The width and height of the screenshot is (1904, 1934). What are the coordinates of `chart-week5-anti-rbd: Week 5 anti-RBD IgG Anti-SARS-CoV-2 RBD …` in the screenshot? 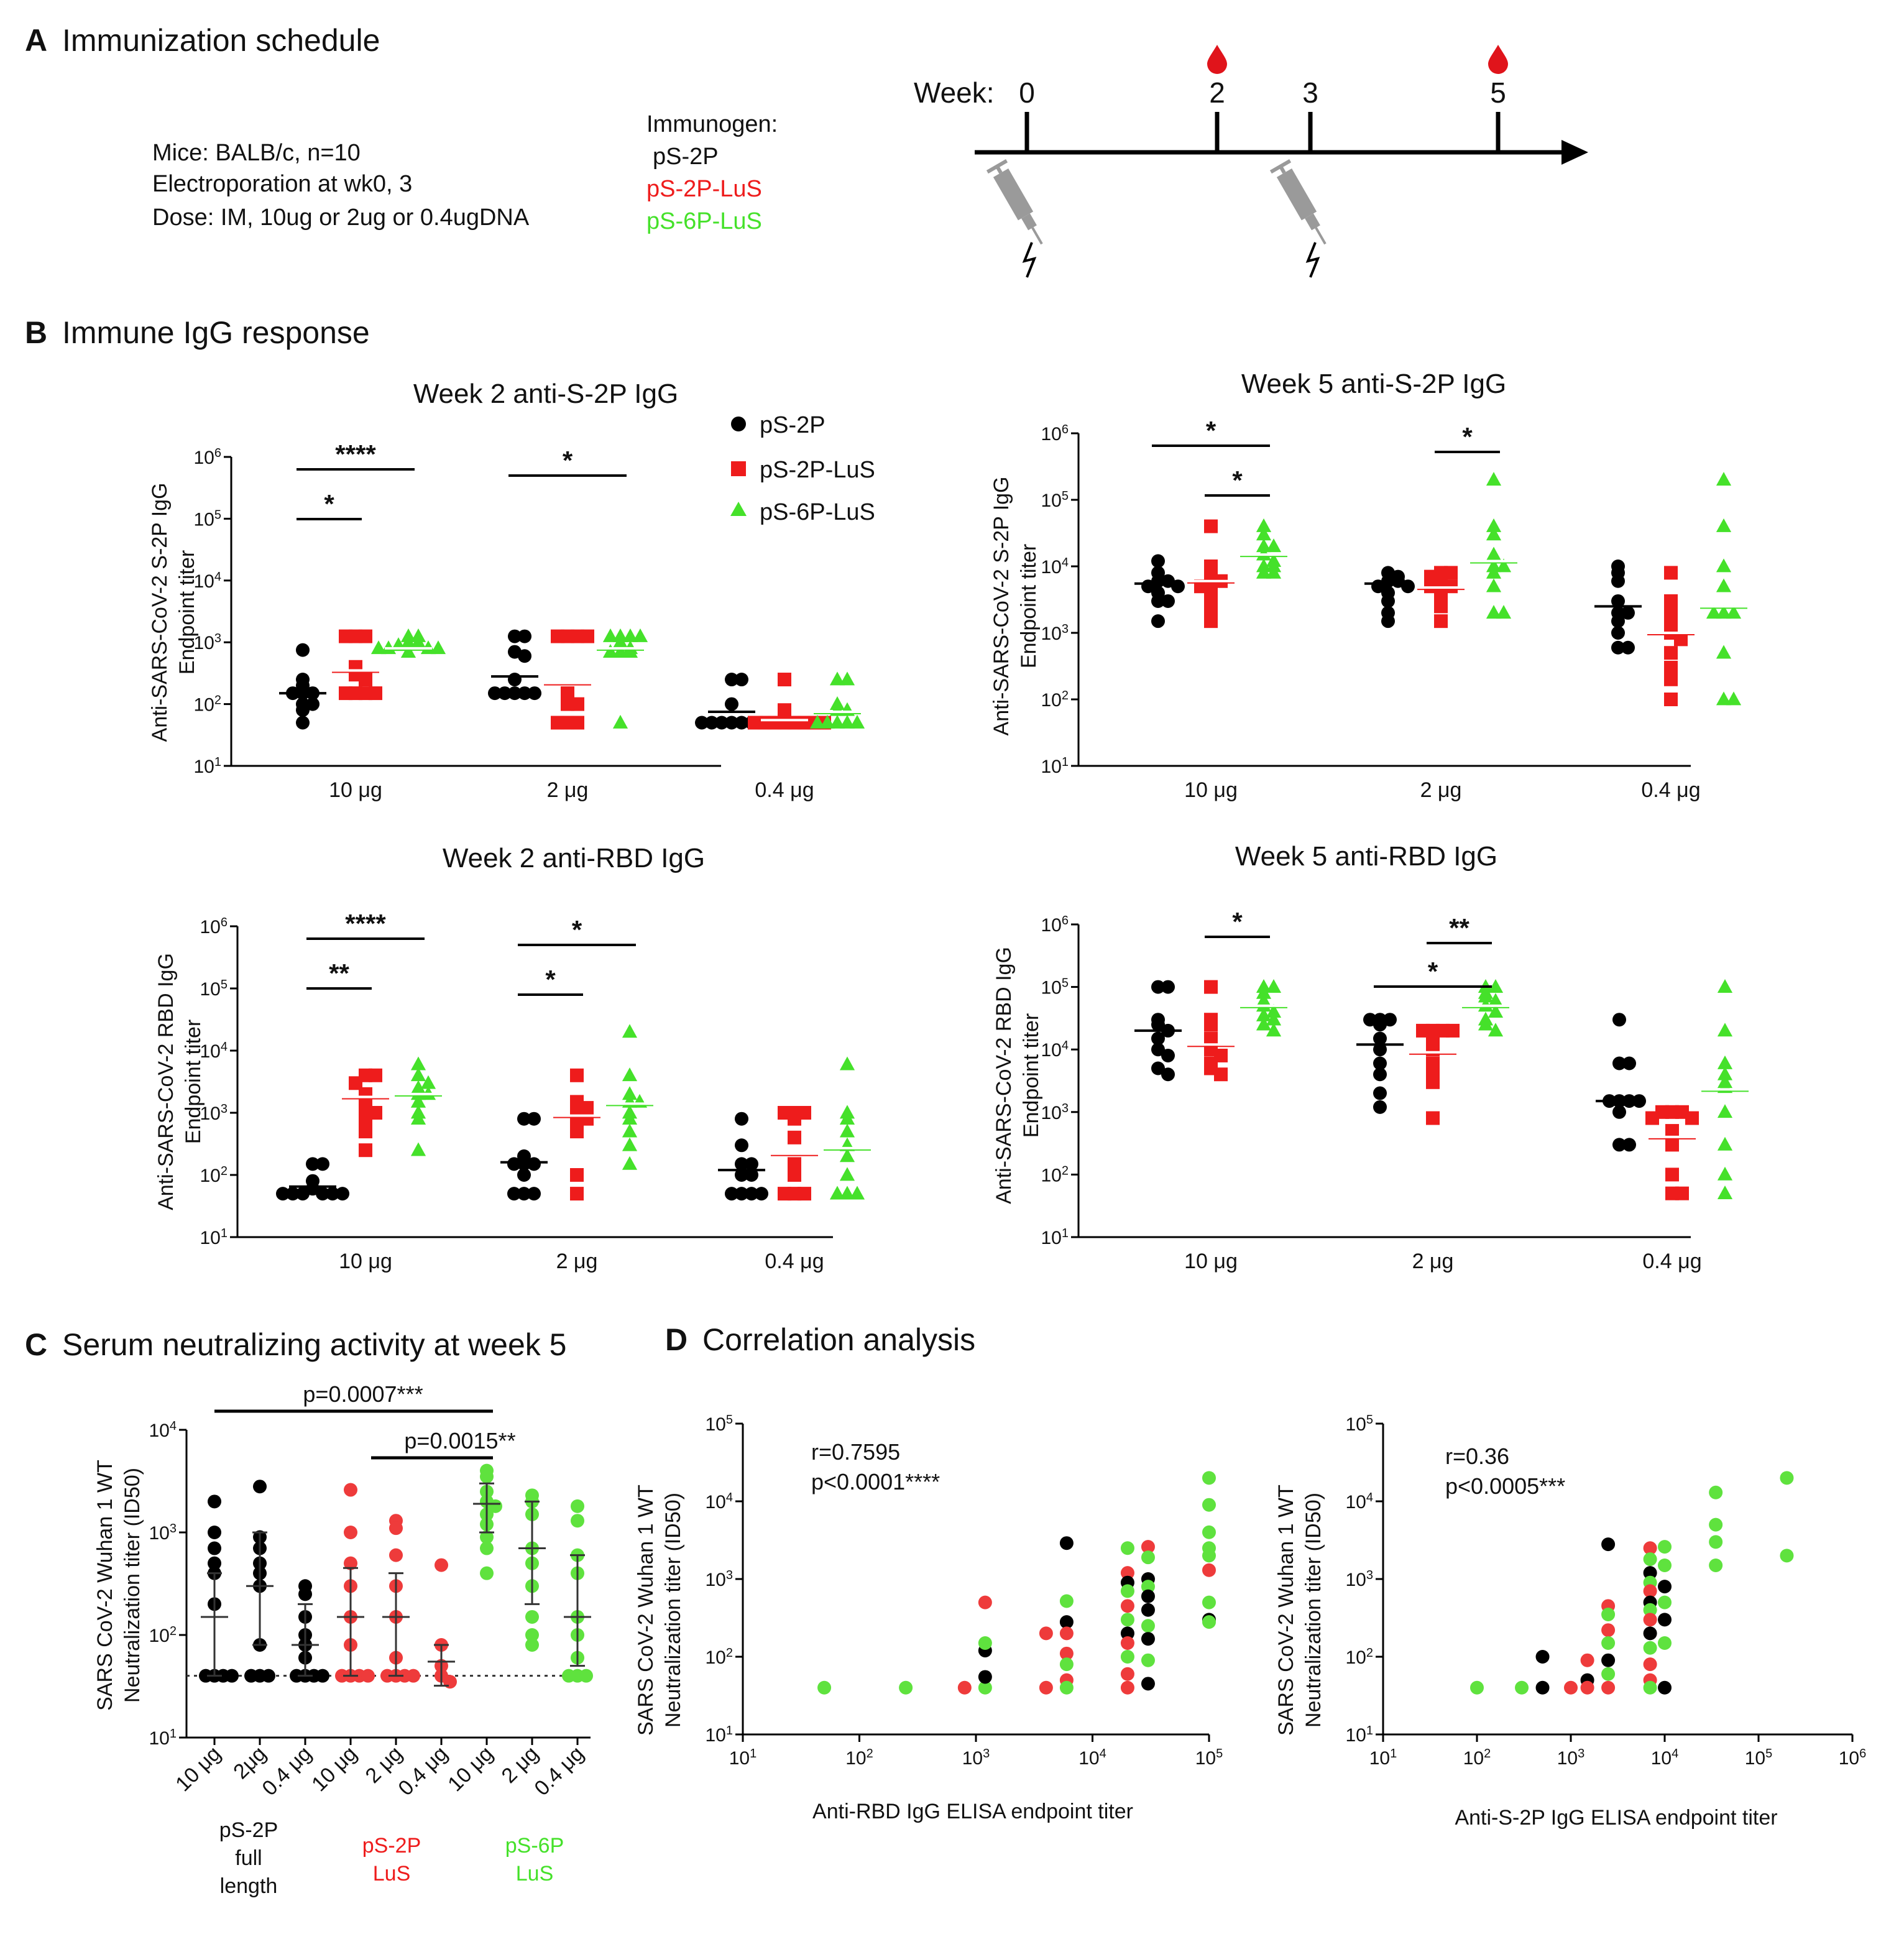 It's located at (1370, 1057).